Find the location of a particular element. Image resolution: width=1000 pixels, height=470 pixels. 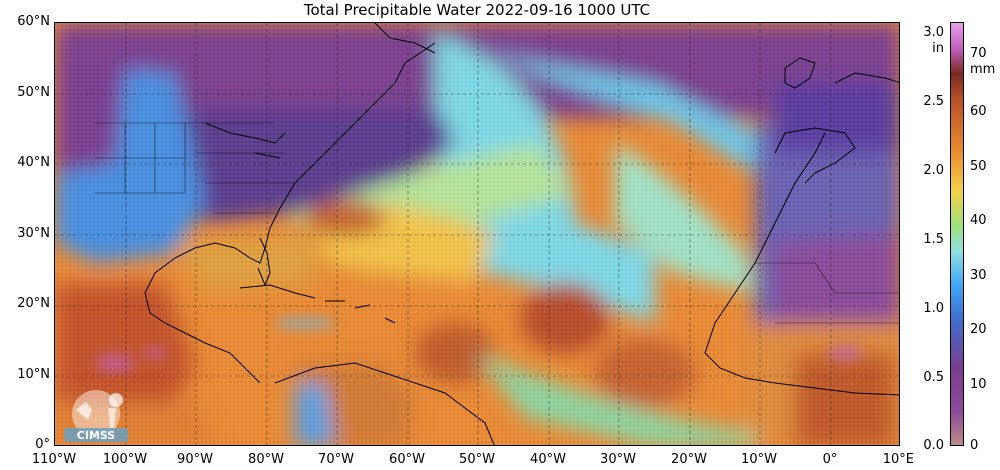

cb-mm-tick-20: 20 is located at coordinates (978, 329).